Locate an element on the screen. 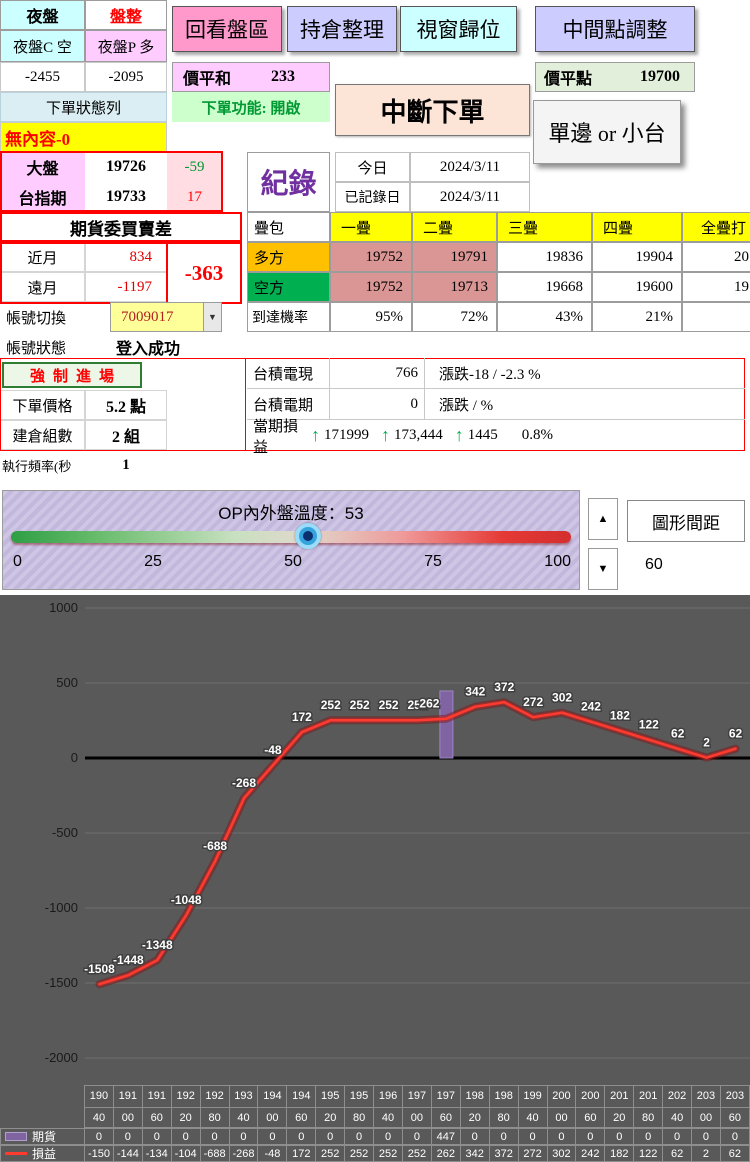  review-market-button: 回看盤區 is located at coordinates (227, 29).